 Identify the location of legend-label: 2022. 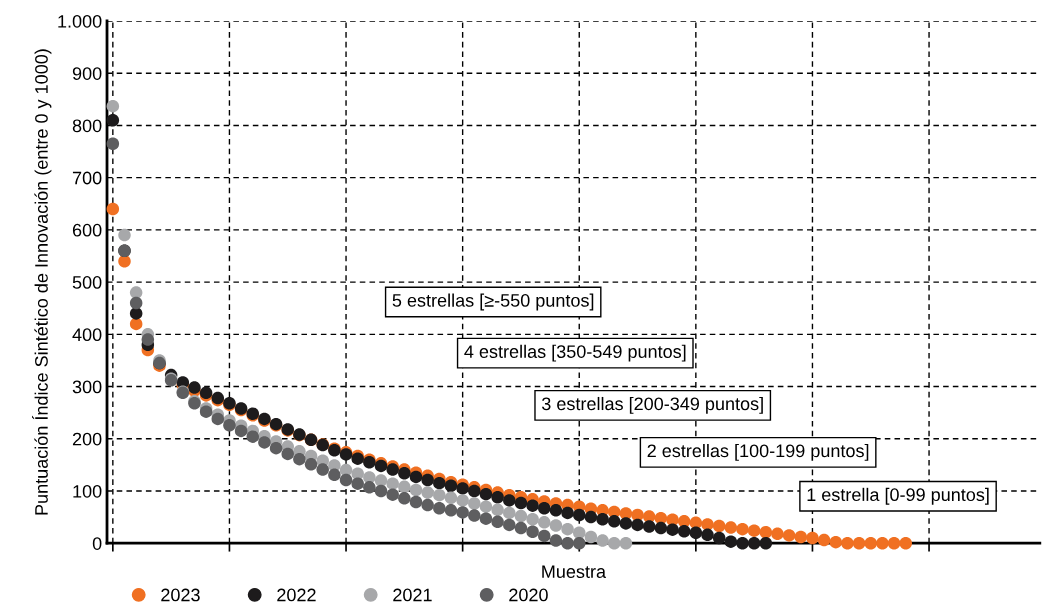
(296, 595).